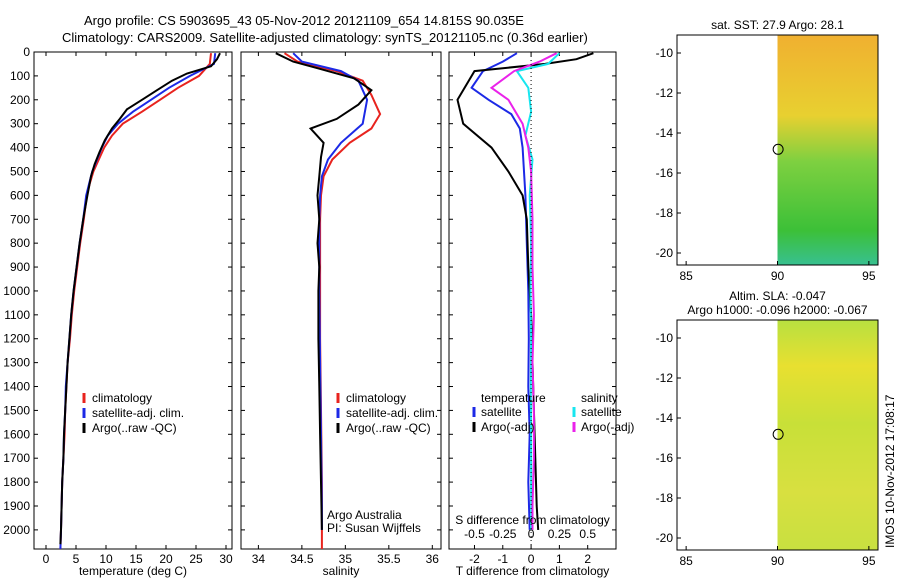  What do you see at coordinates (16, 458) in the screenshot?
I see `y-tick-label: 1700` at bounding box center [16, 458].